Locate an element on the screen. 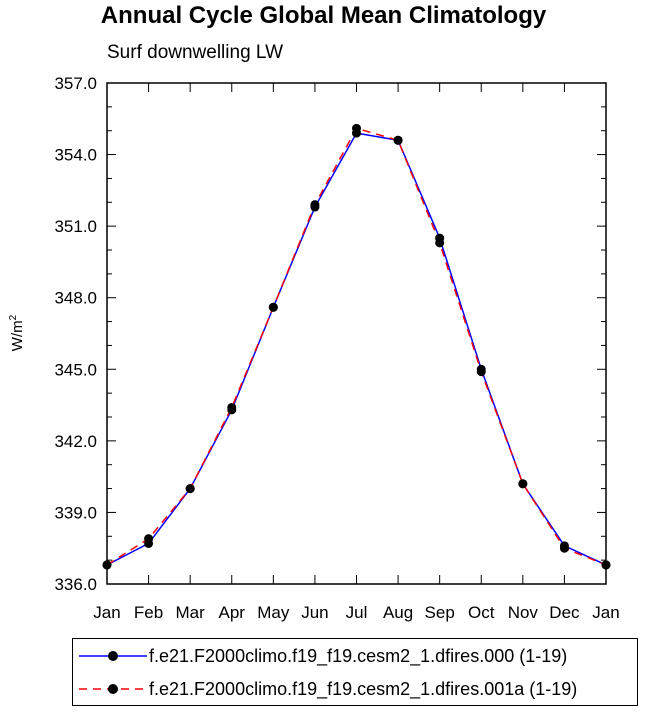  y-tick-label: 342.0 is located at coordinates (75, 441).